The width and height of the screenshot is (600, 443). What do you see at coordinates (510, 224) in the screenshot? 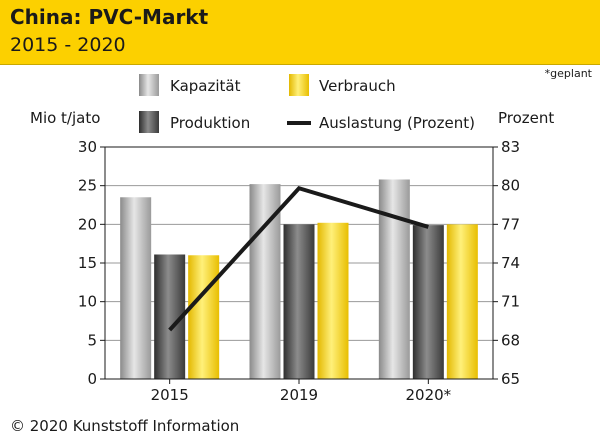
I see `y-right-tick-label: 77` at bounding box center [510, 224].